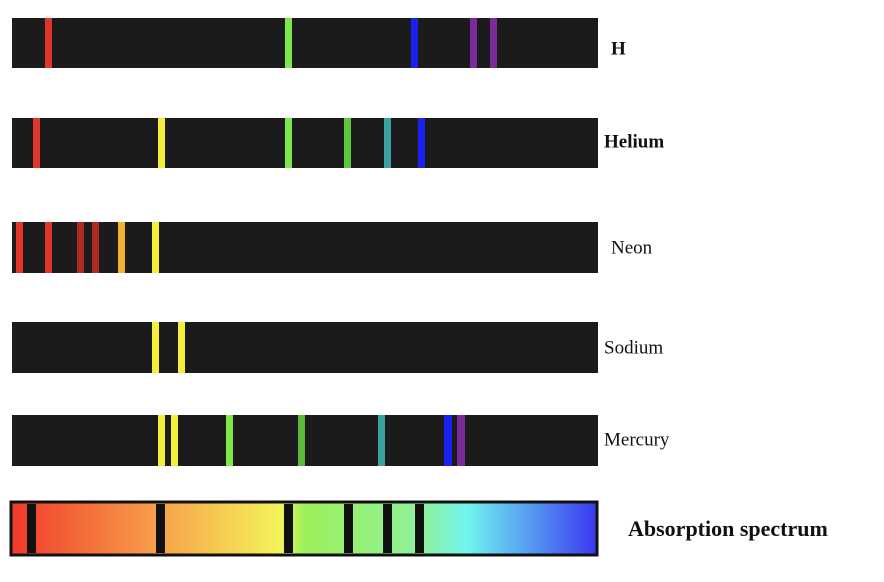  Describe the element at coordinates (634, 141) in the screenshot. I see `spectrum-label: Helium` at that location.